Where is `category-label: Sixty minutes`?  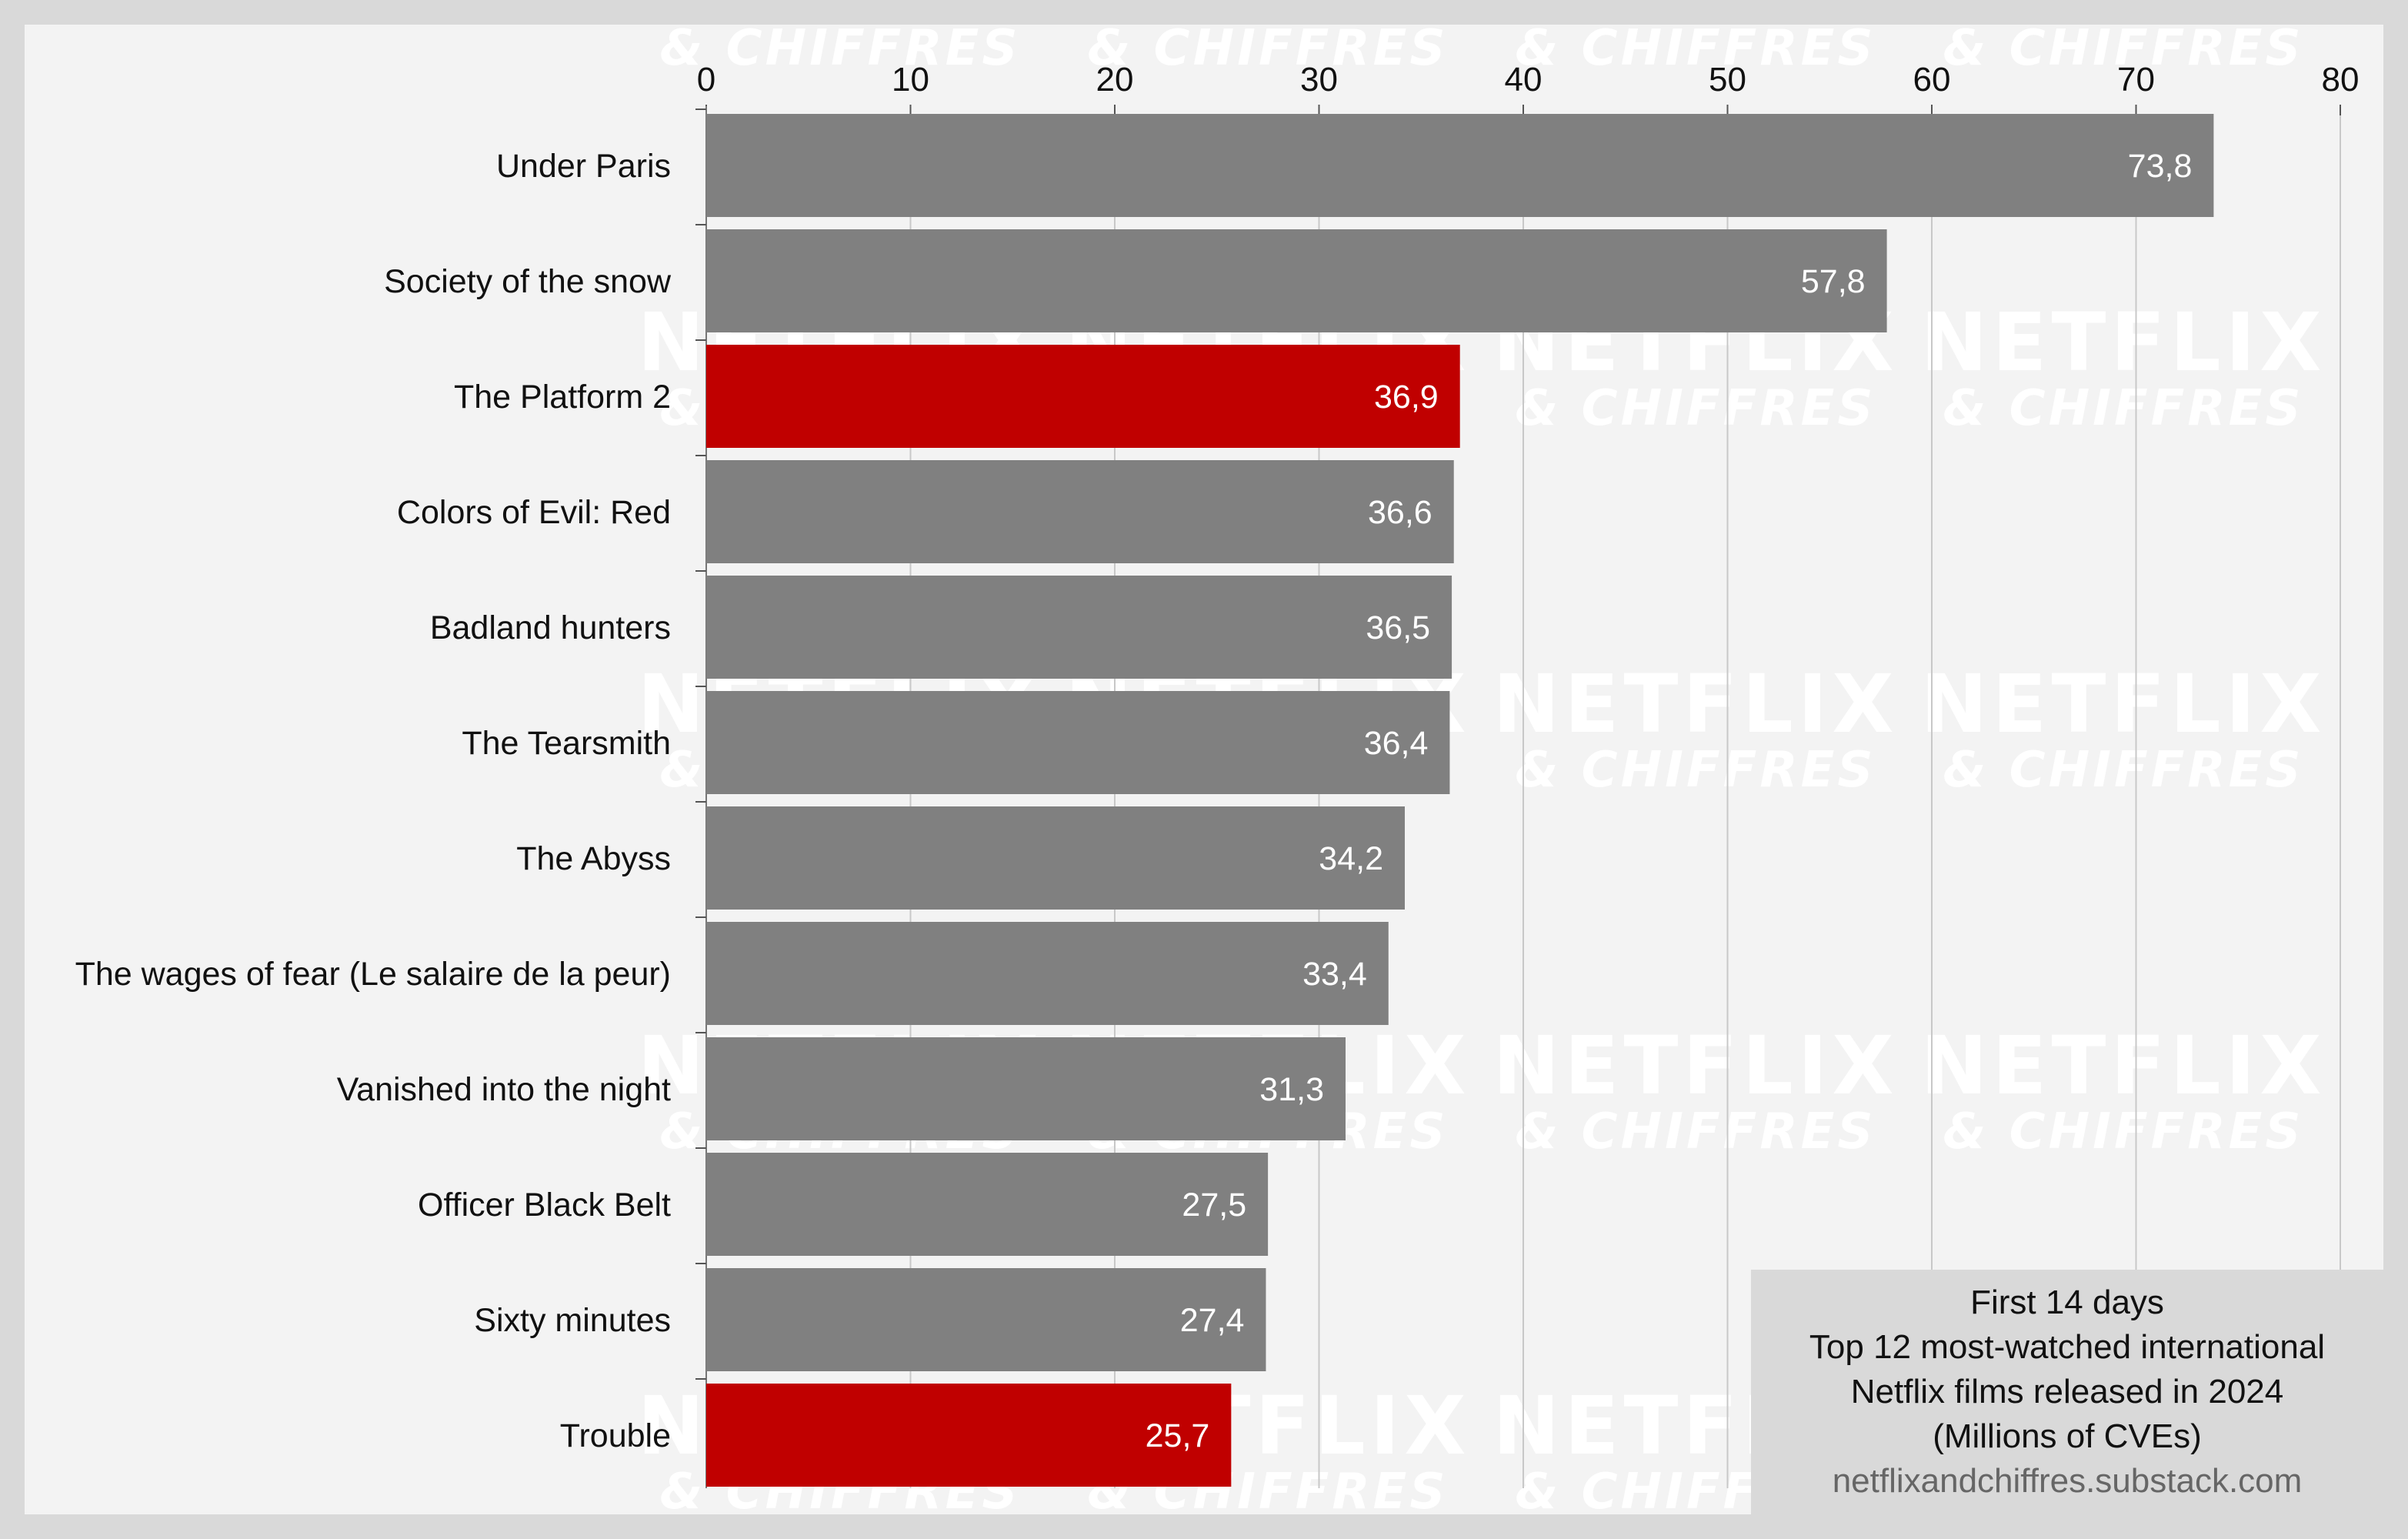 category-label: Sixty minutes is located at coordinates (572, 1320).